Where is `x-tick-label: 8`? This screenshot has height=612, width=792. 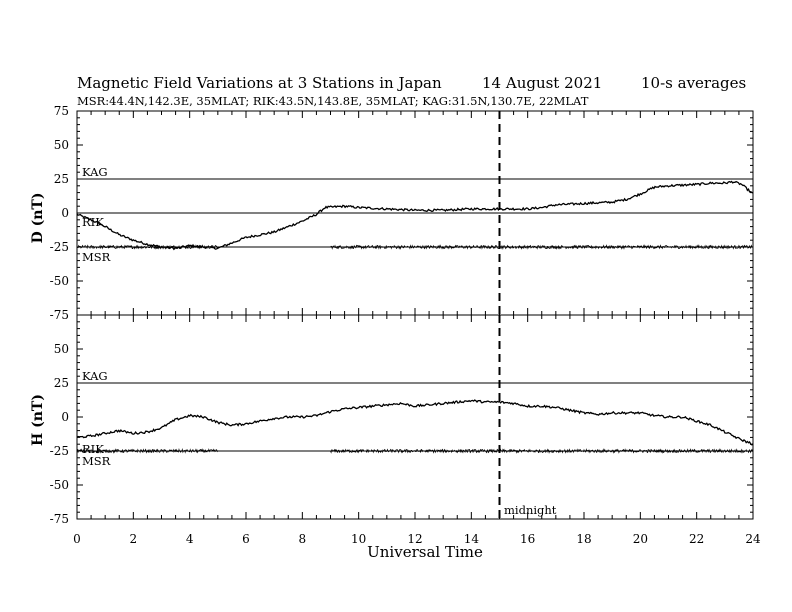
x-tick-label: 8 is located at coordinates (303, 539).